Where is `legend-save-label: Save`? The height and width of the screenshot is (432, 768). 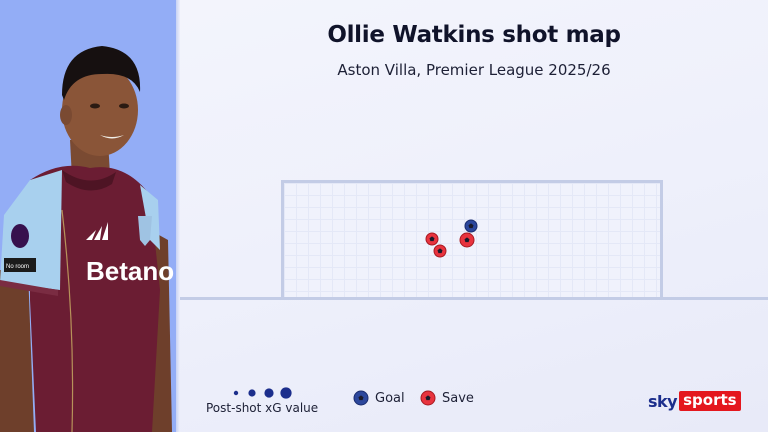 legend-save-label: Save is located at coordinates (458, 398).